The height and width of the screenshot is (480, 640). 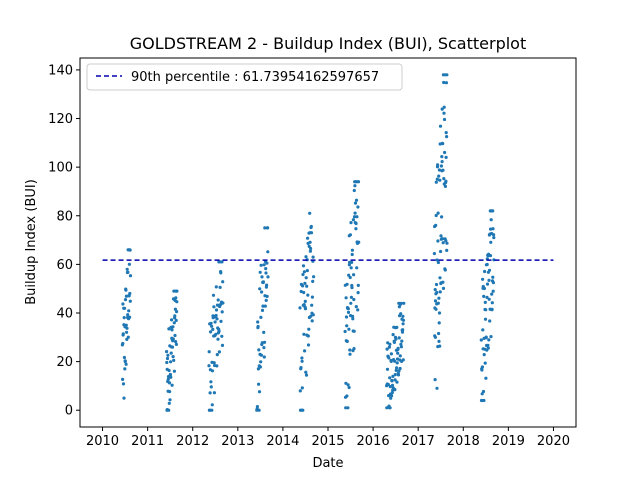 What do you see at coordinates (31, 242) in the screenshot?
I see `y-axis-label: Buildup Index (BUI)` at bounding box center [31, 242].